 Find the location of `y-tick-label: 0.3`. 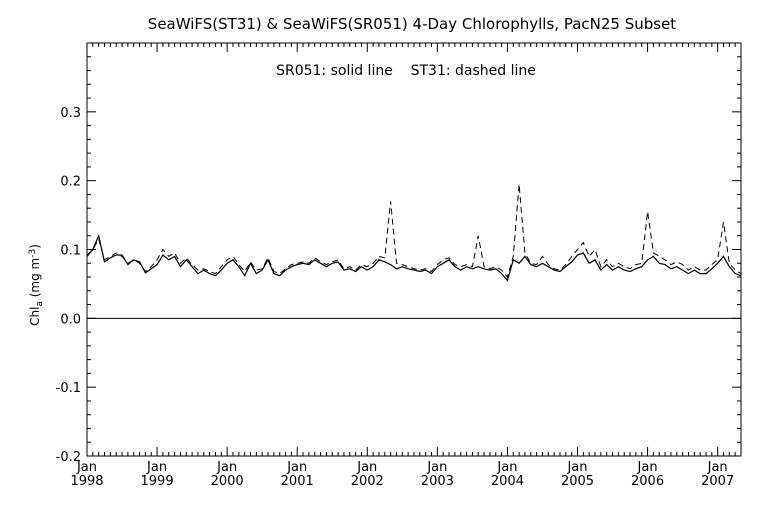

y-tick-label: 0.3 is located at coordinates (70, 113).